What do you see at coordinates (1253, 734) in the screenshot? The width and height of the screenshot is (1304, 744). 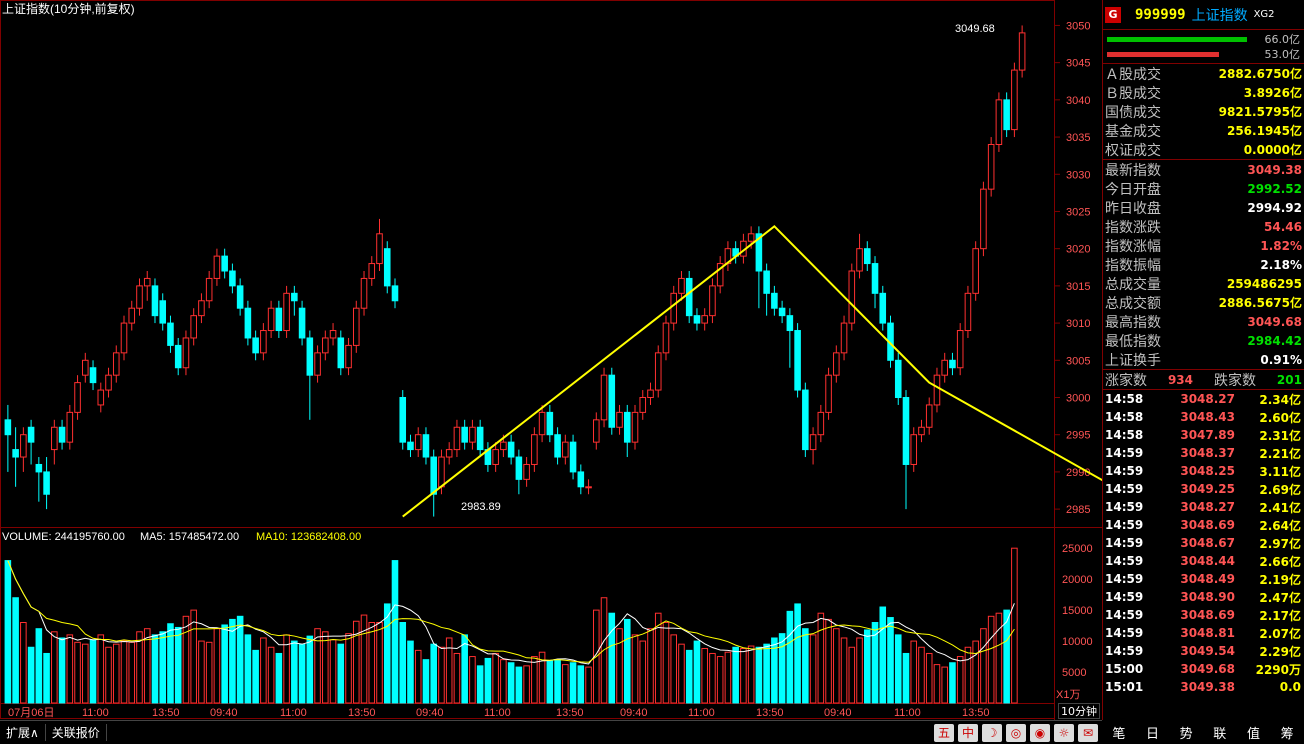 I see `right-tab: 值` at bounding box center [1253, 734].